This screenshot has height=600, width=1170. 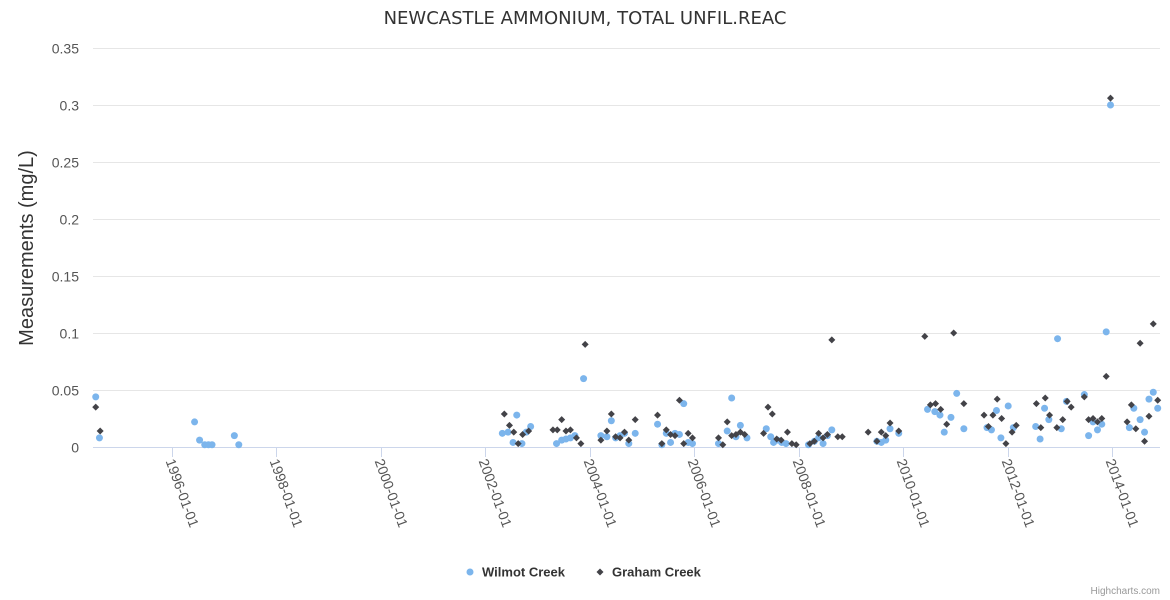 I want to click on legend: Wilmot Creek Graham Creek, so click(x=584, y=572).